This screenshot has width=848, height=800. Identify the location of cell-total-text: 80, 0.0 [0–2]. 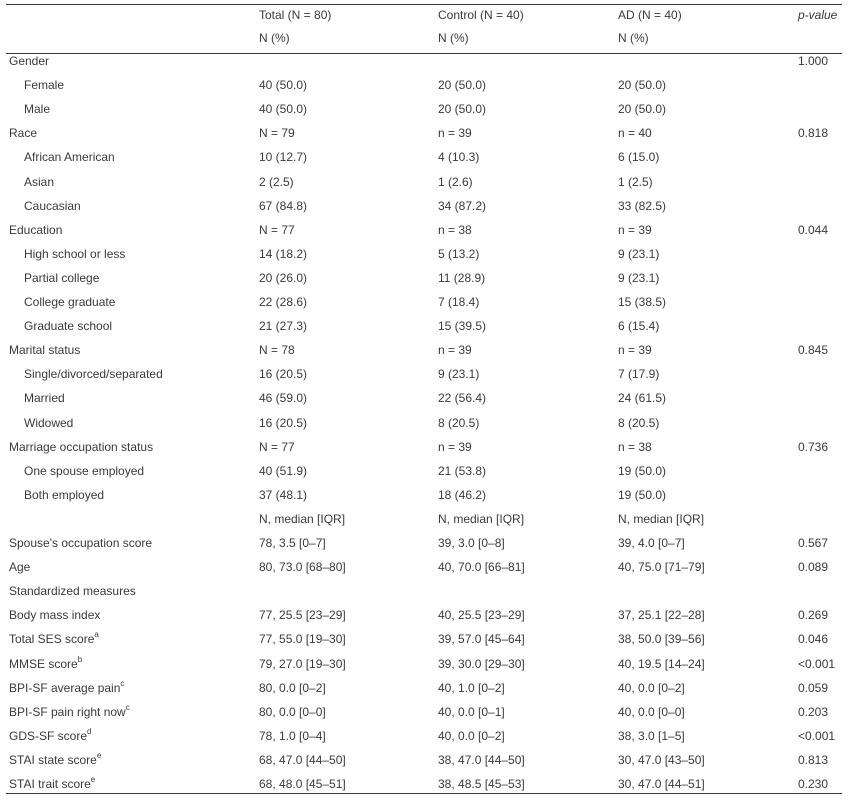
(292, 687).